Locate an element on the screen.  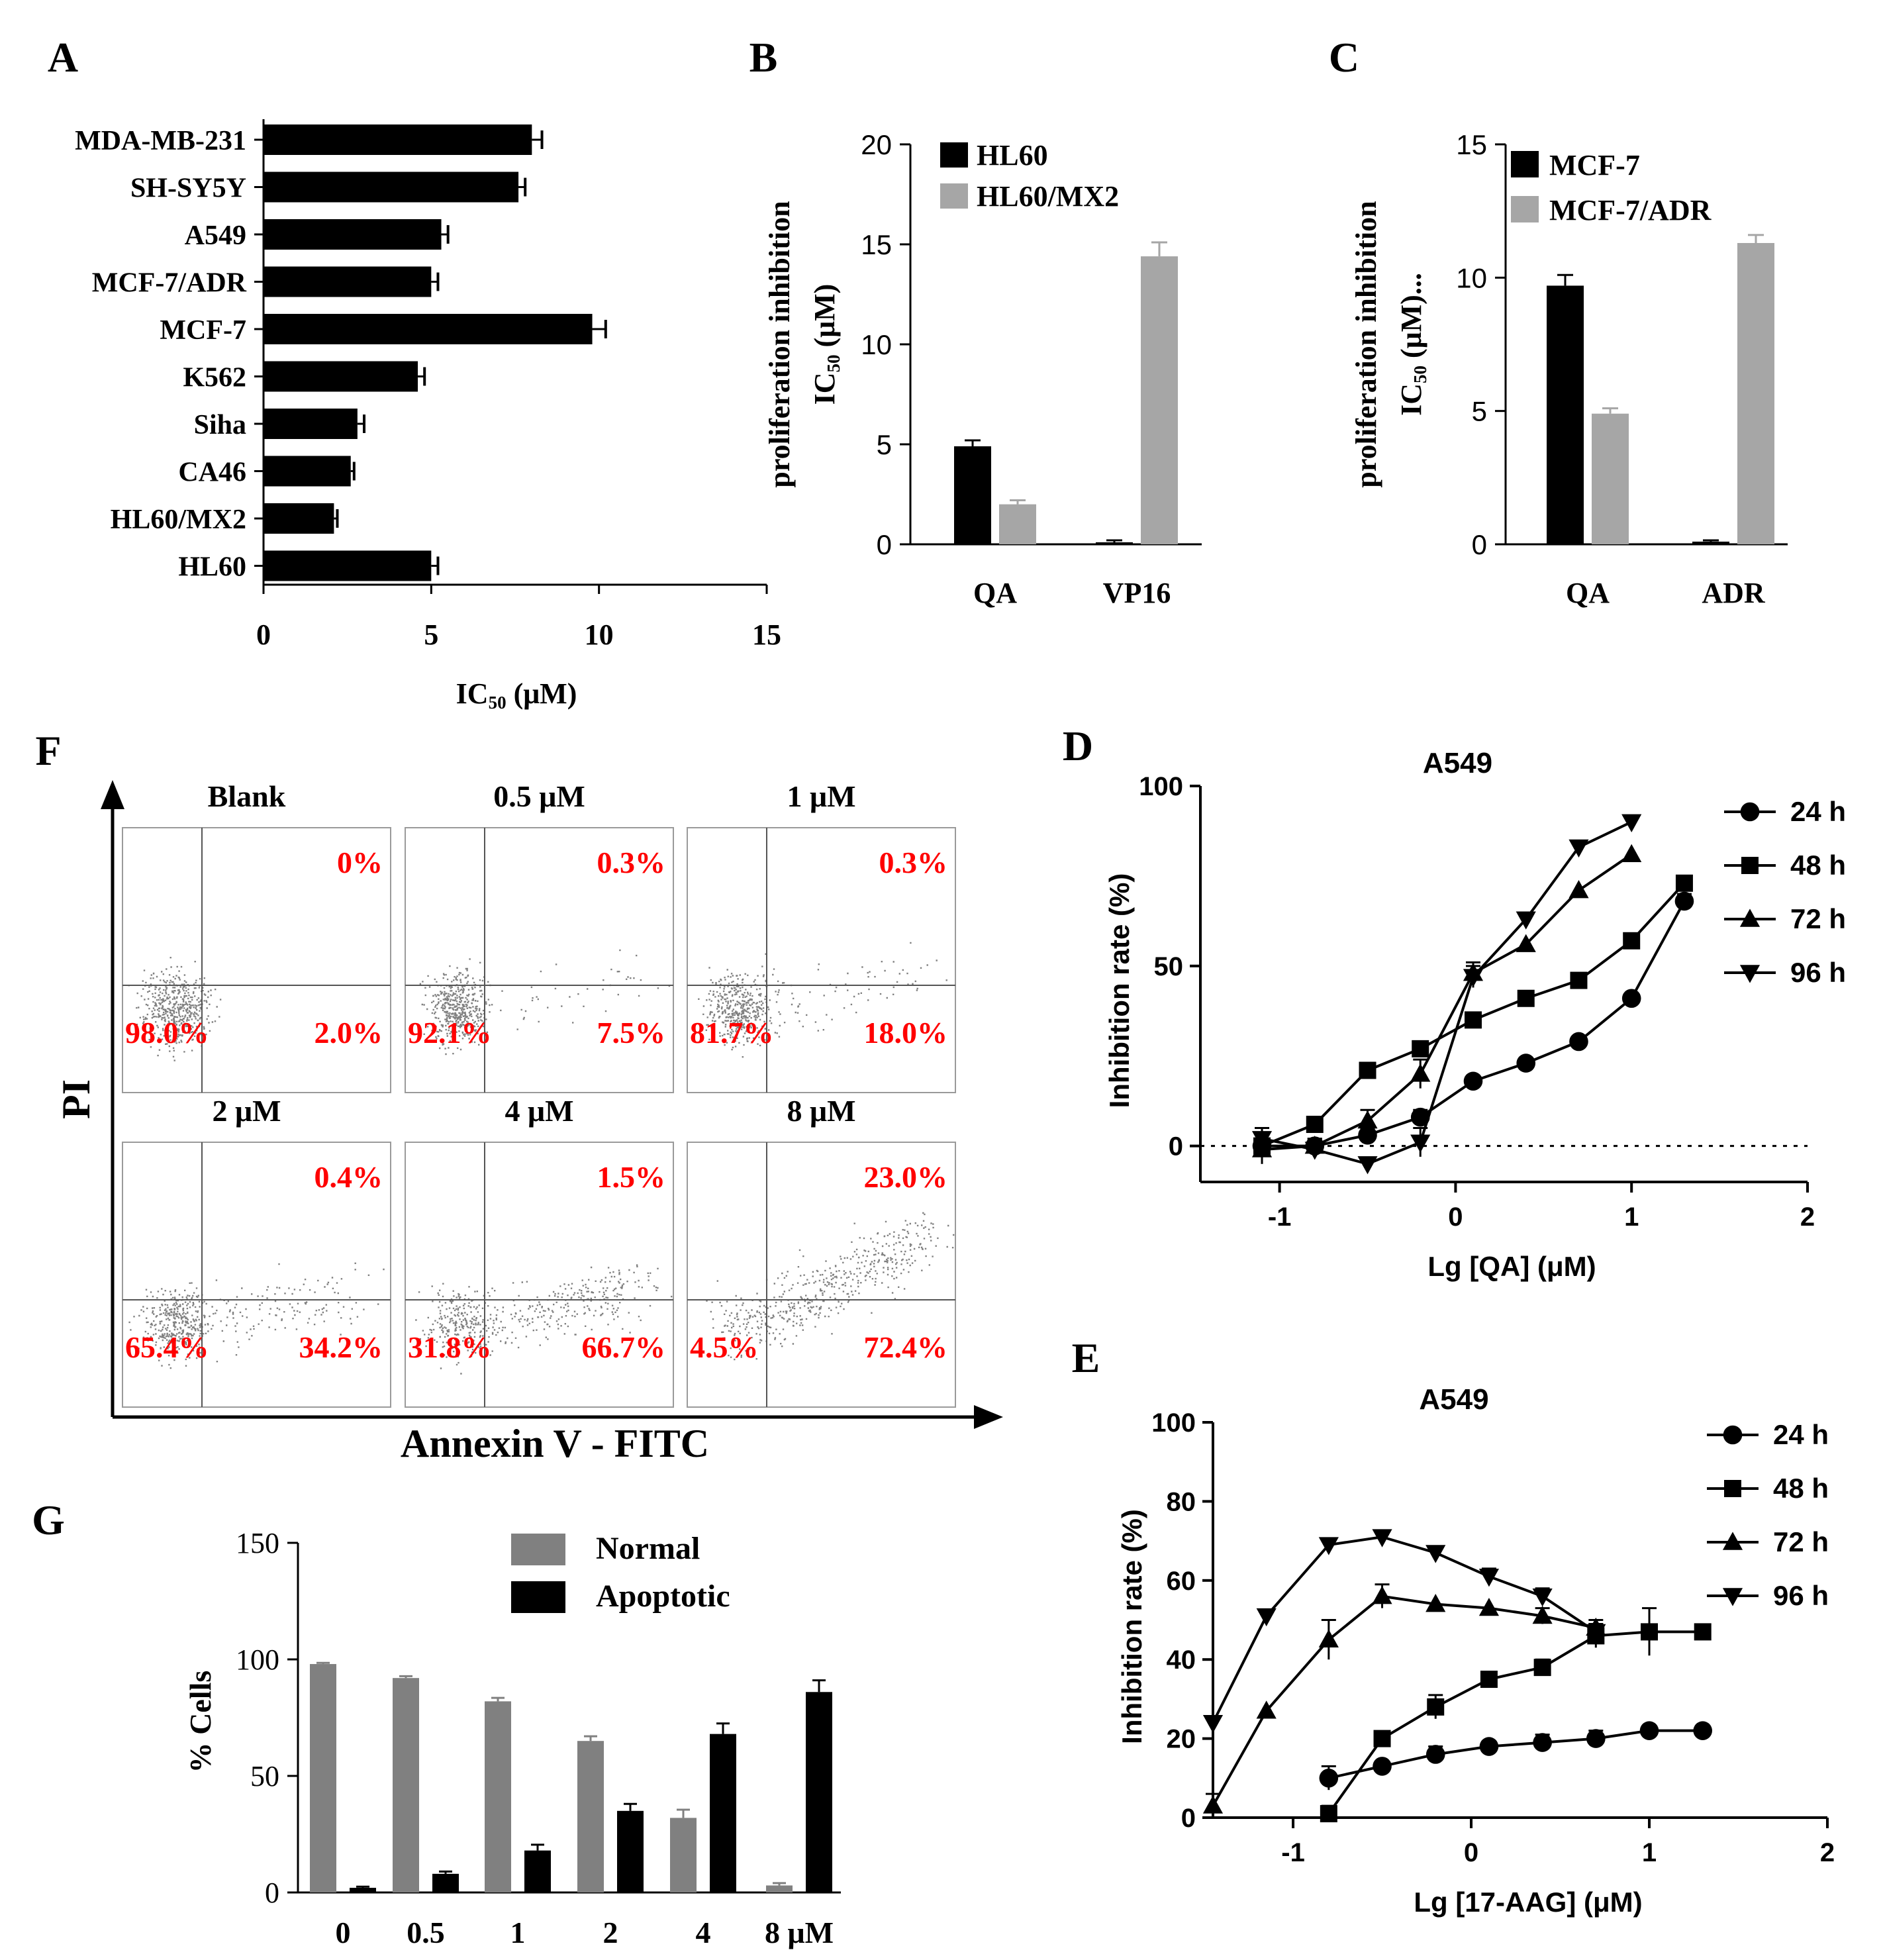
panel-label-g: G is located at coordinates (48, 1520).